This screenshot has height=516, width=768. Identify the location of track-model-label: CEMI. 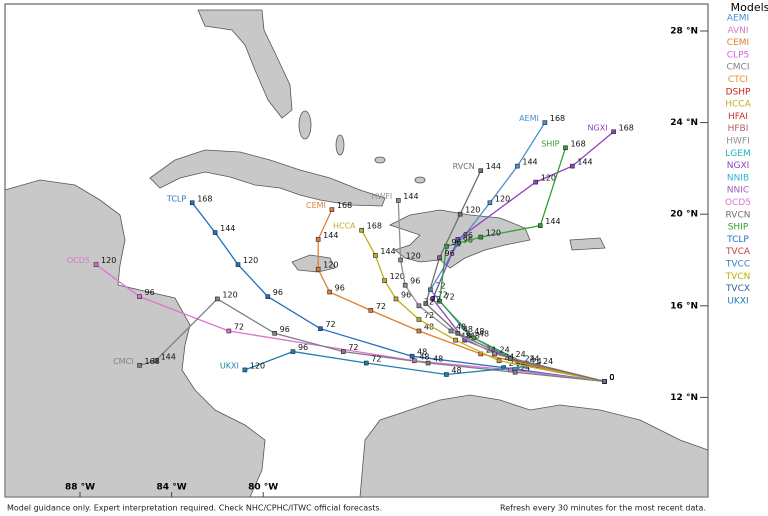
(316, 205).